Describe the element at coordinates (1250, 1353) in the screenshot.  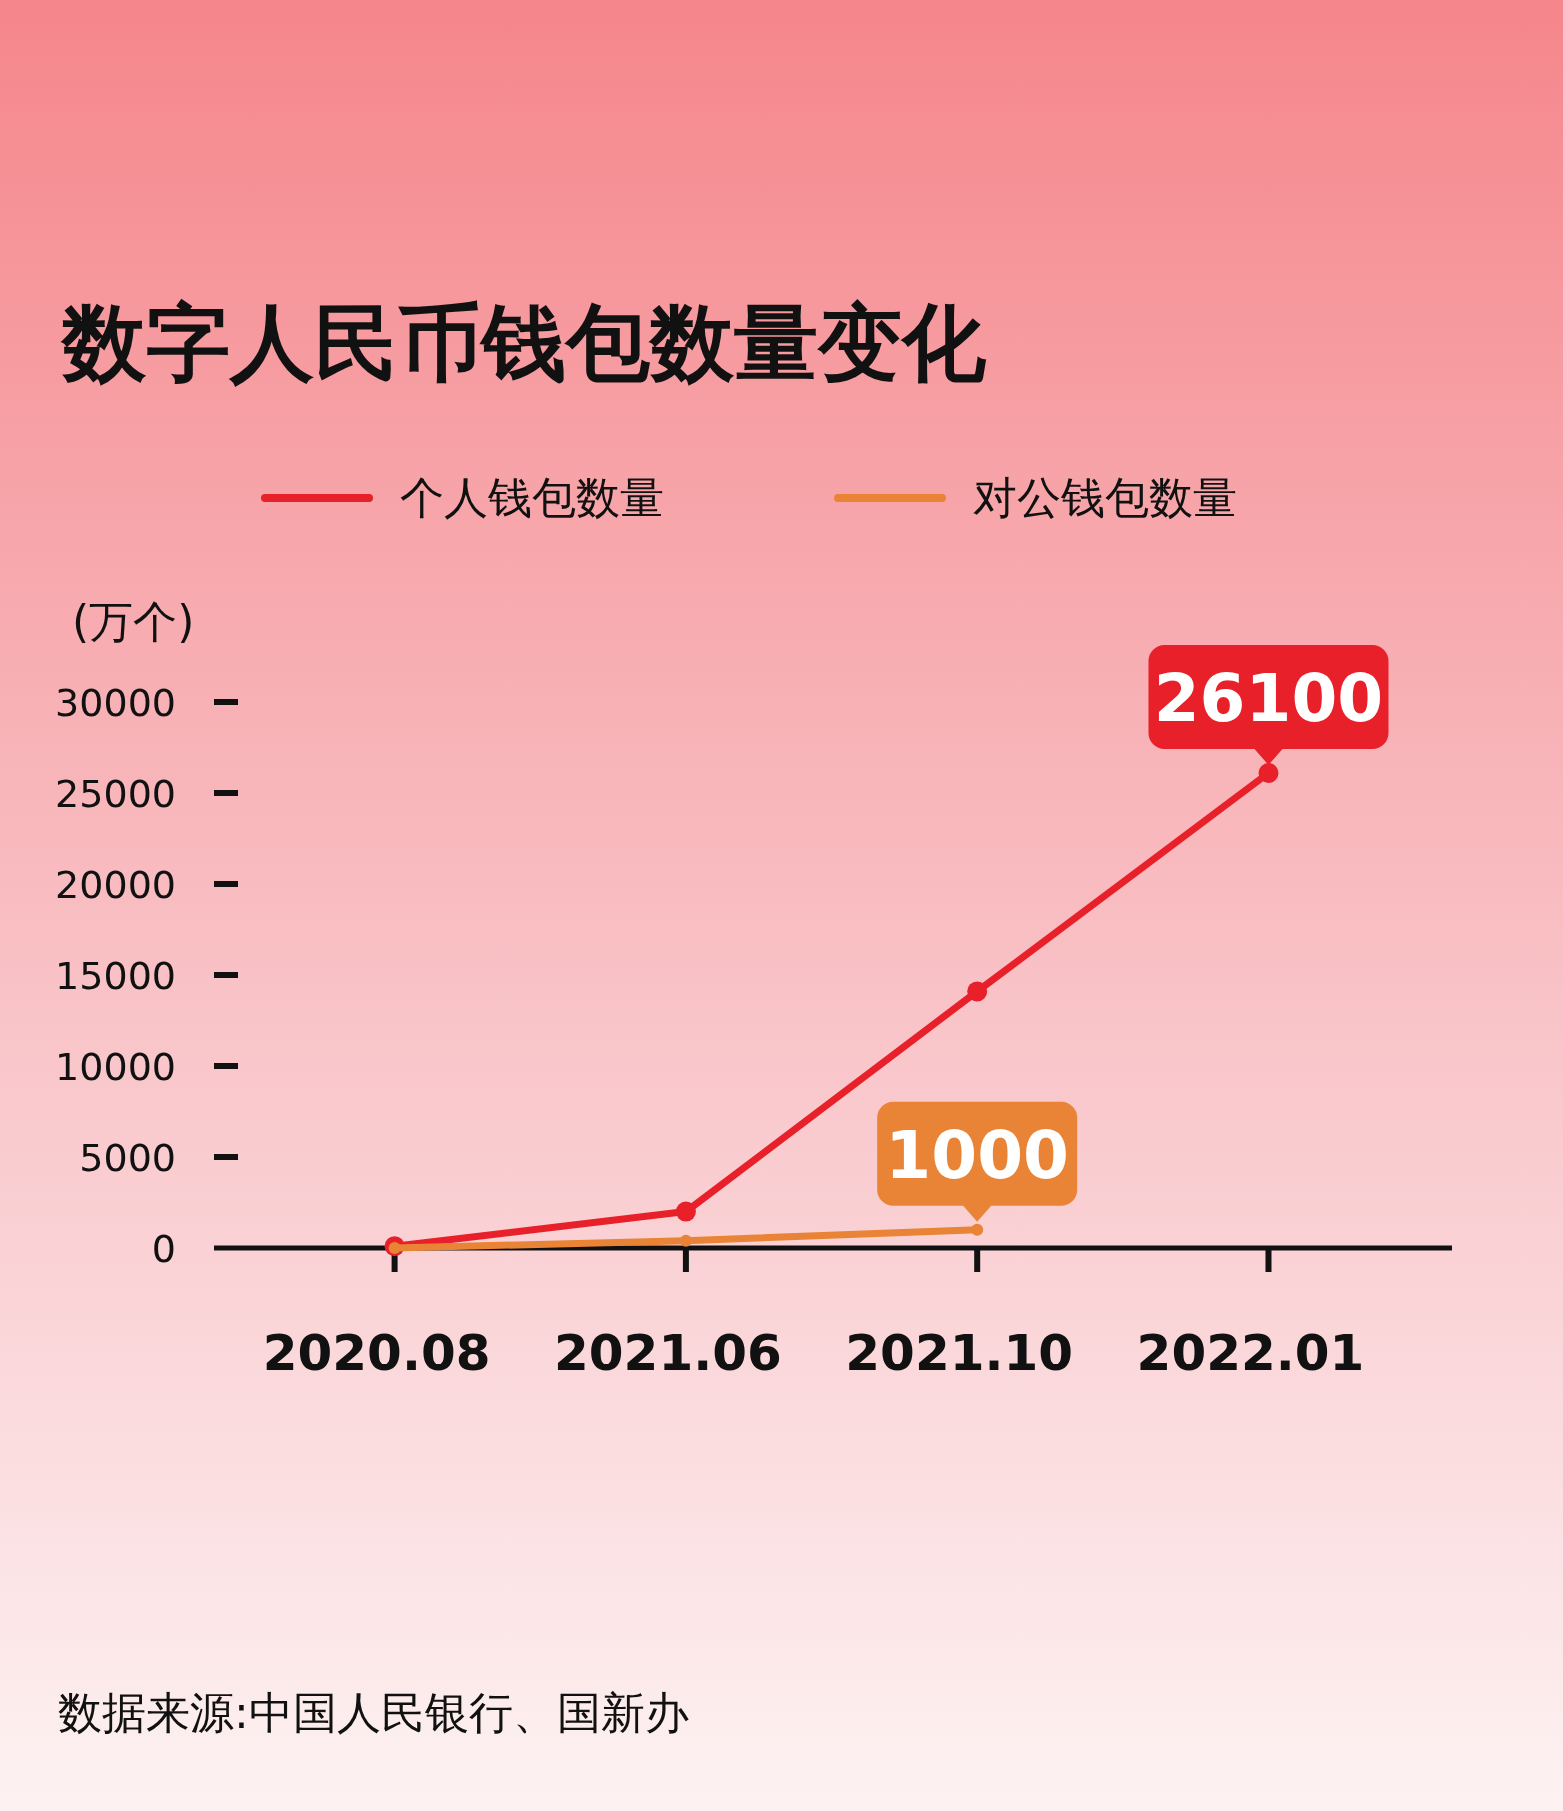
I see `x-tick-label: 2022.01` at that location.